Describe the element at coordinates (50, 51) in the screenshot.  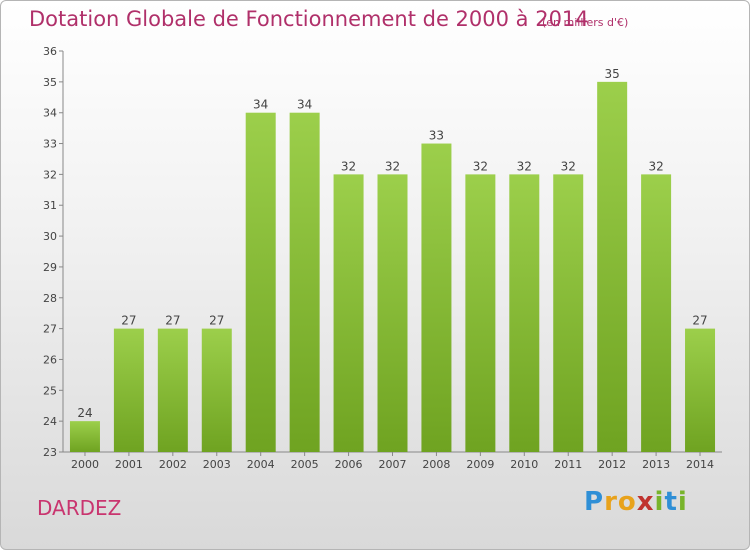
I see `y-tick-label: 36` at that location.